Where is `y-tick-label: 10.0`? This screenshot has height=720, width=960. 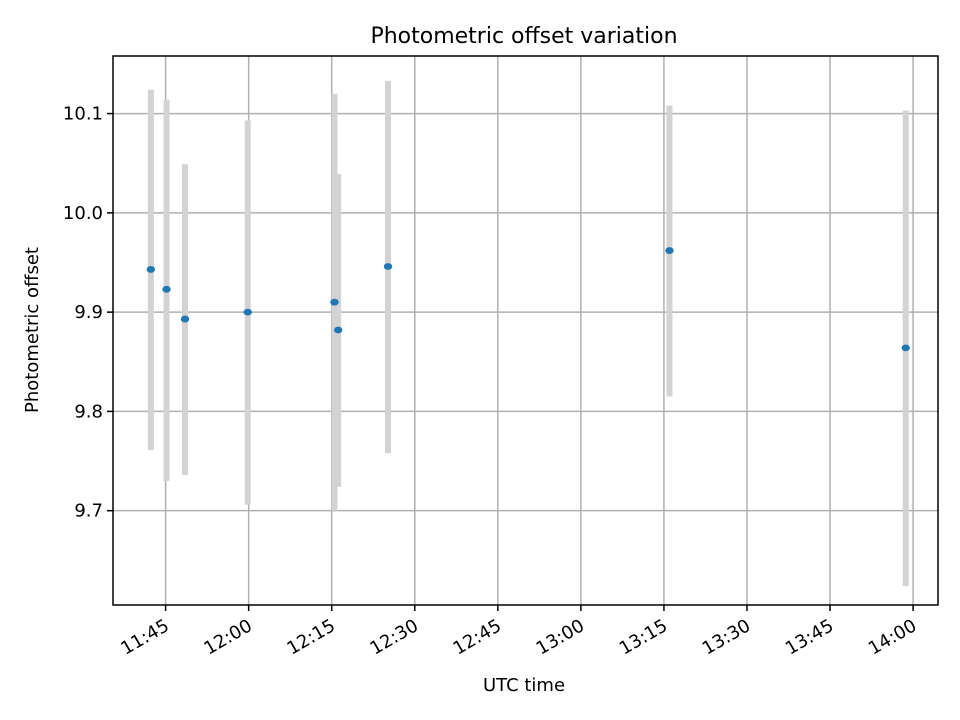
y-tick-label: 10.0 is located at coordinates (83, 213).